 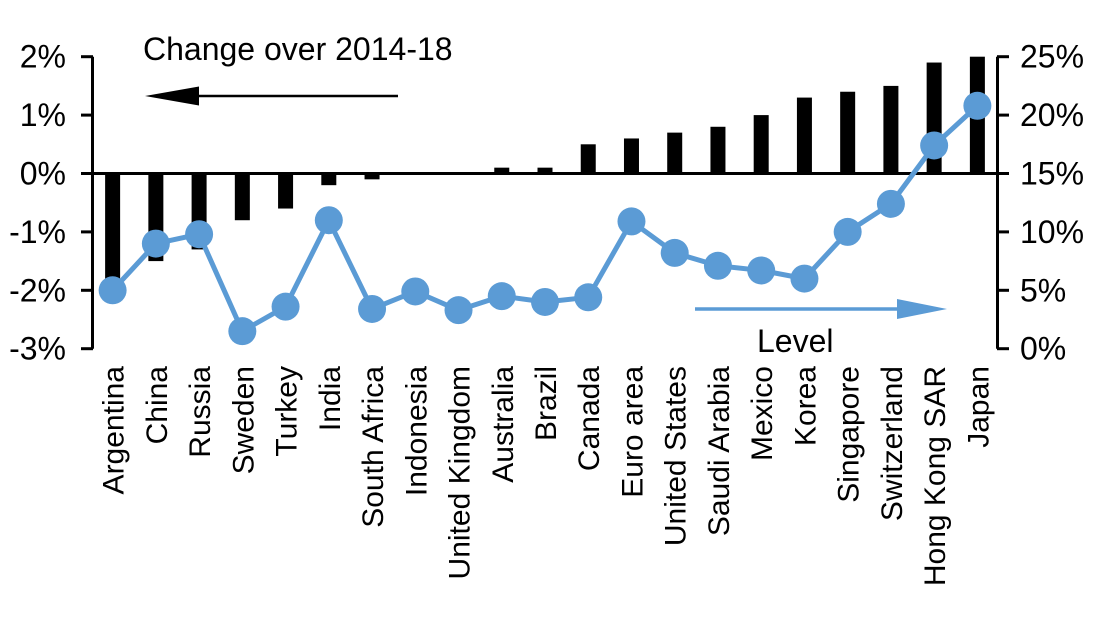 I want to click on right-axis-tick-label: 15%, so click(x=1052, y=174).